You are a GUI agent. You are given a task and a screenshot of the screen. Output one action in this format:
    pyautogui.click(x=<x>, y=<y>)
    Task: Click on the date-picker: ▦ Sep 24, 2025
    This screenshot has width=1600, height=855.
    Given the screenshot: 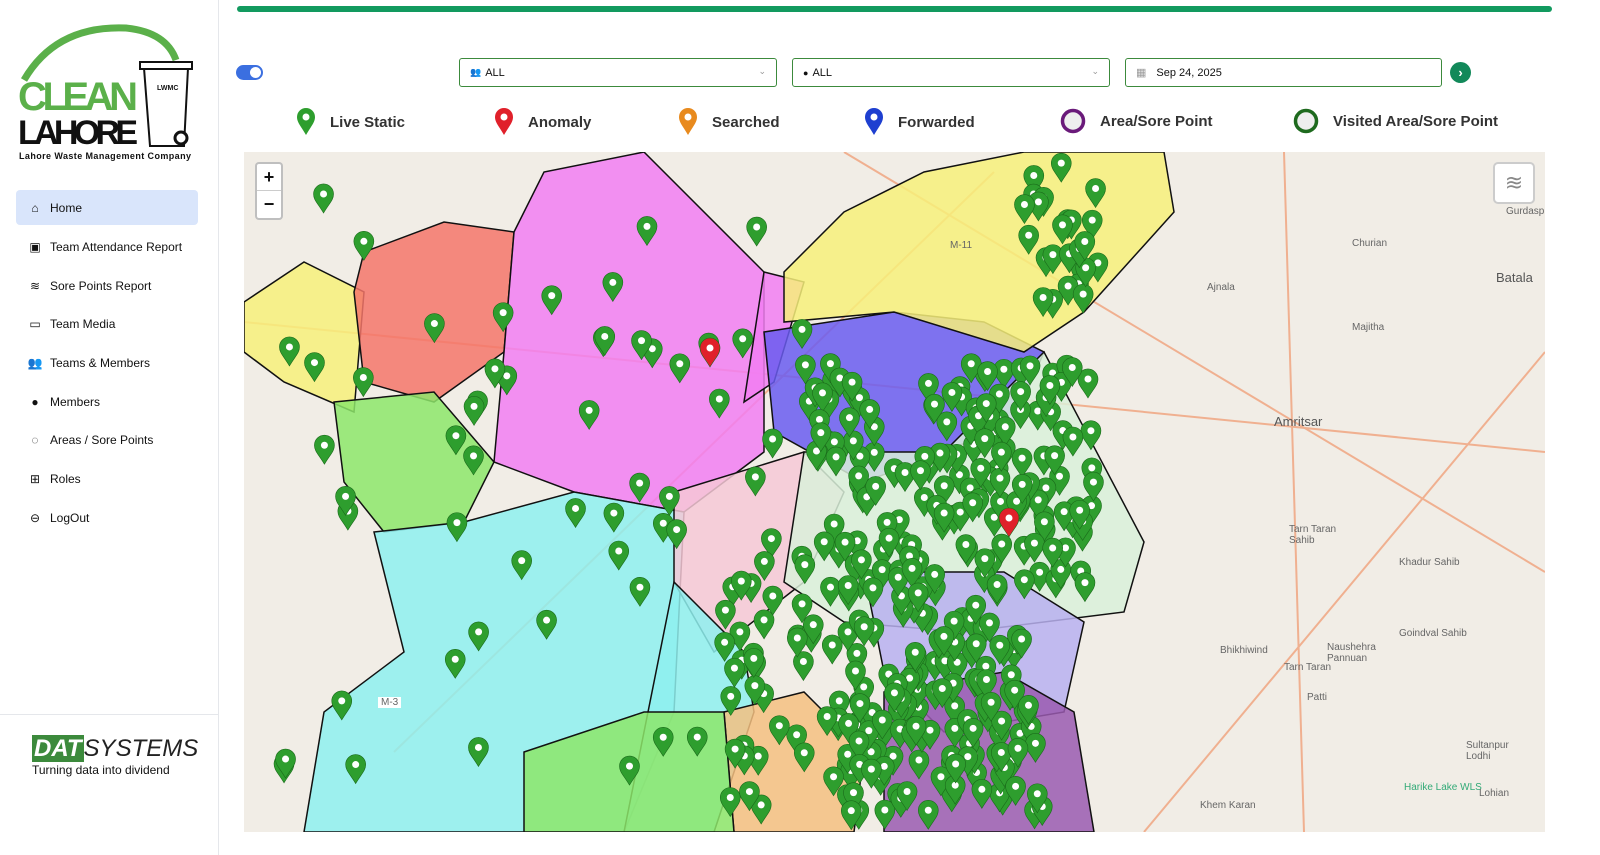 What is the action you would take?
    pyautogui.click(x=1283, y=72)
    